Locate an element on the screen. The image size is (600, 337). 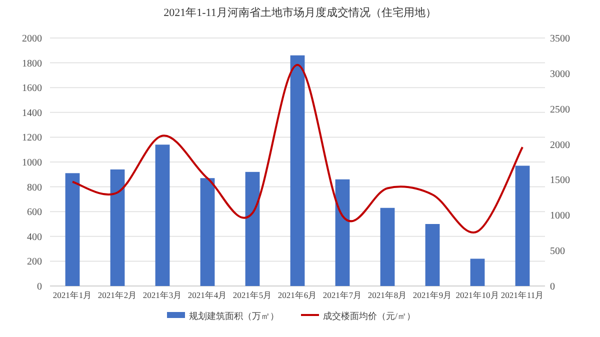
x-tick-label: 2021年4月 is located at coordinates (208, 295).